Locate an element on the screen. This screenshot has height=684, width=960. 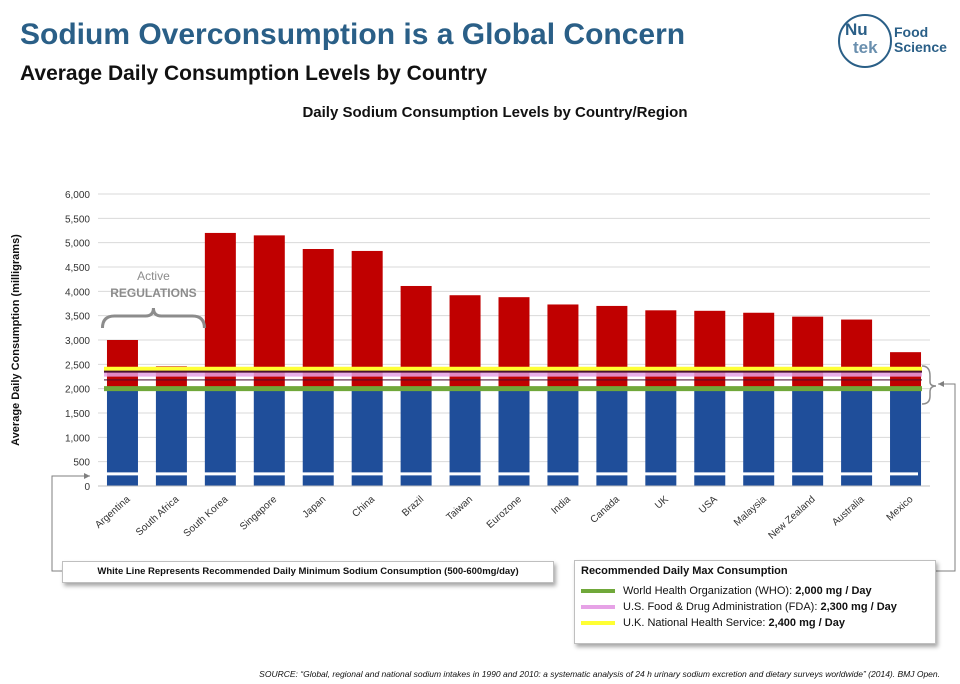
legend-label-who: World Health Organization (WHO): is located at coordinates (709, 591).